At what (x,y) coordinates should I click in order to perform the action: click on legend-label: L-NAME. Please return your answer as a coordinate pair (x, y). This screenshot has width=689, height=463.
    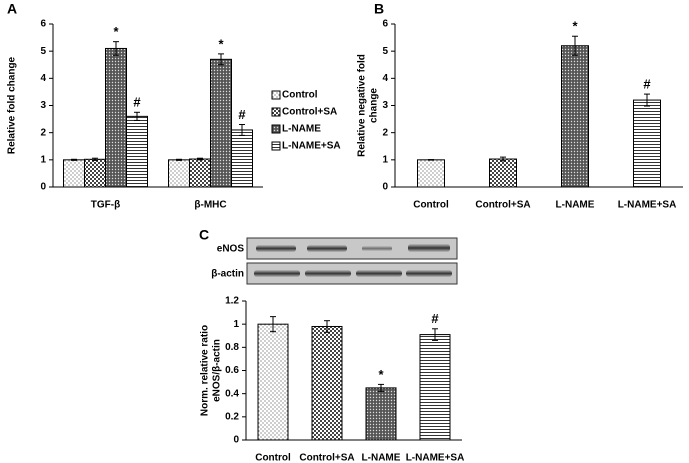
    Looking at the image, I should click on (301, 129).